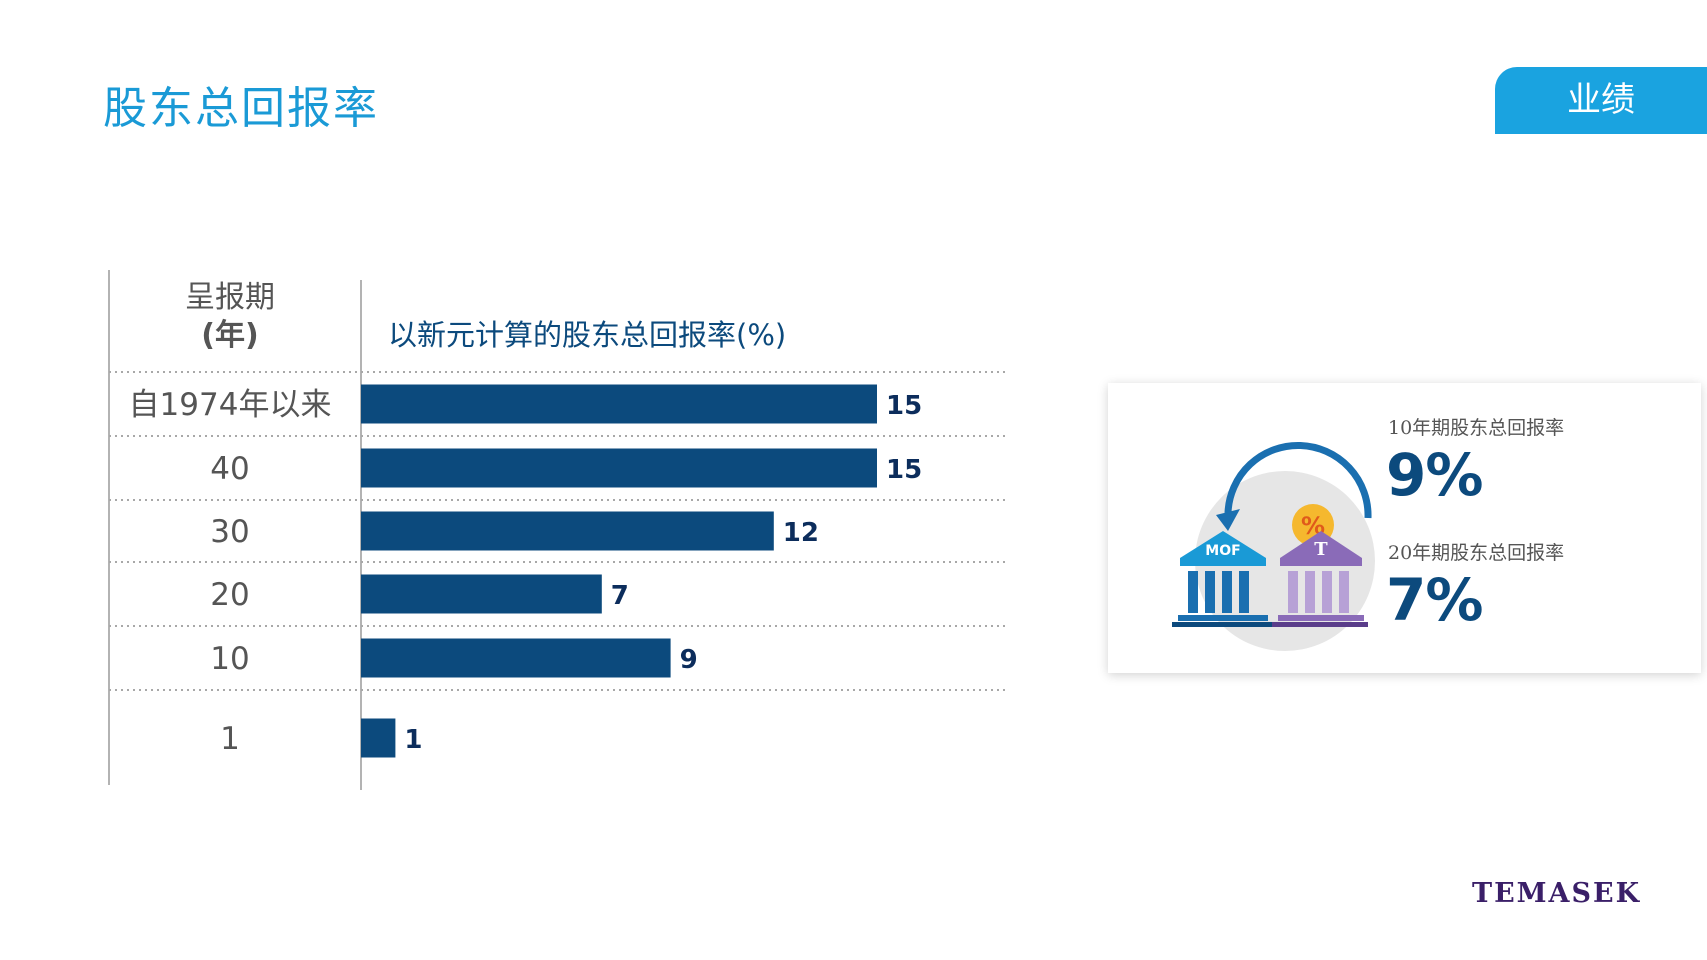 This screenshot has width=1707, height=960. Describe the element at coordinates (620, 596) in the screenshot. I see `value-label: 7` at that location.